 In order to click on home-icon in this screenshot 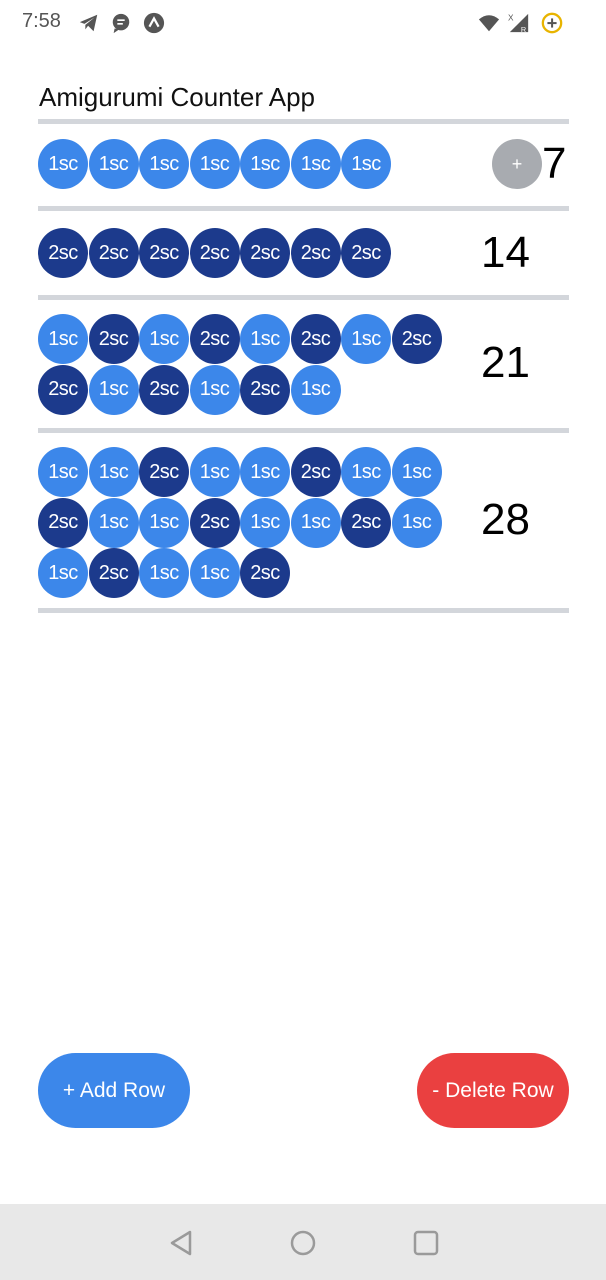, I will do `click(303, 1243)`.